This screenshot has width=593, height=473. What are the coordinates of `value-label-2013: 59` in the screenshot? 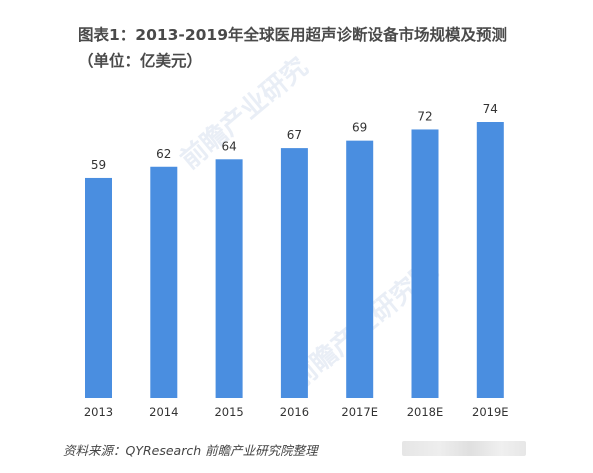 It's located at (98, 165).